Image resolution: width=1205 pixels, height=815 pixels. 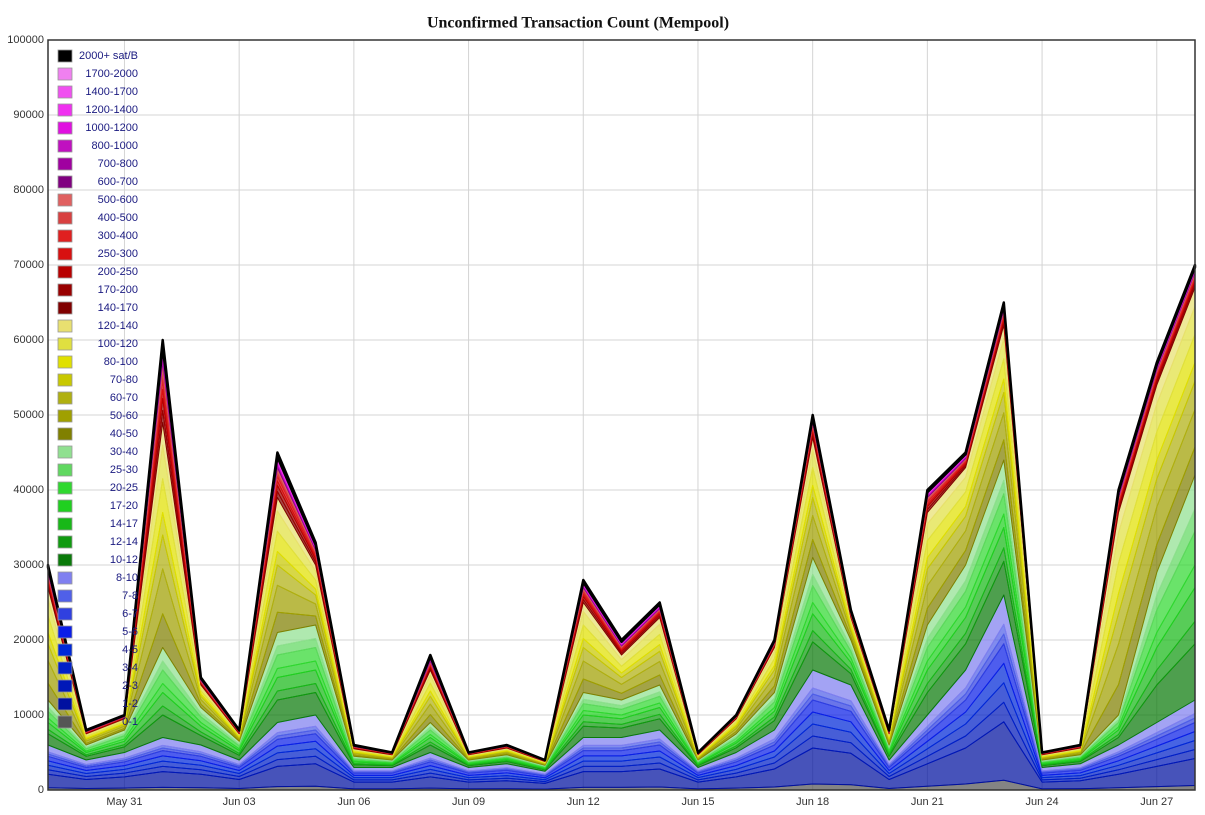 I want to click on legend-label: 700-800, so click(x=118, y=164).